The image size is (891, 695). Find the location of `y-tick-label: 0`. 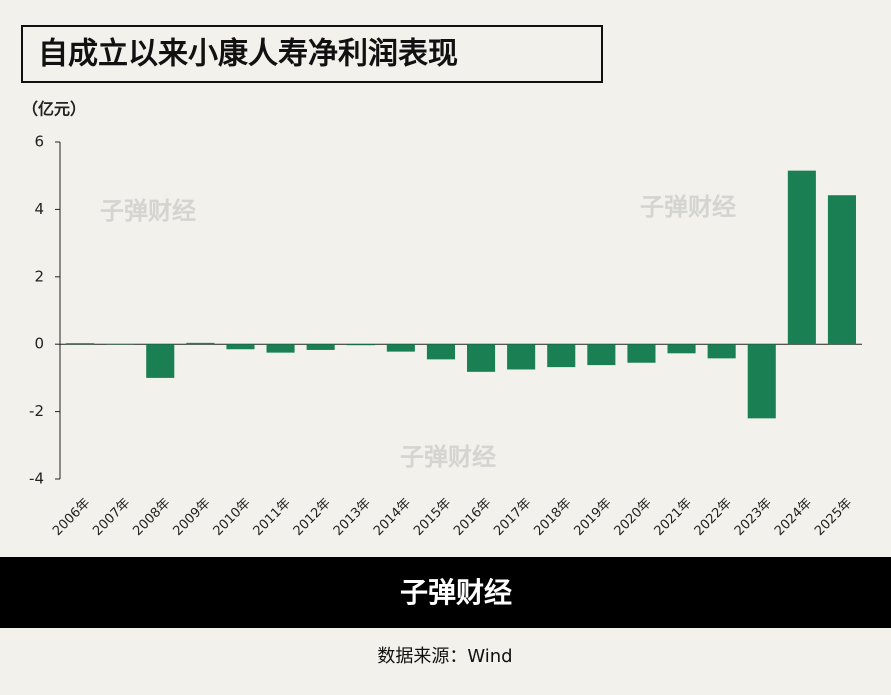

y-tick-label: 0 is located at coordinates (39, 344).